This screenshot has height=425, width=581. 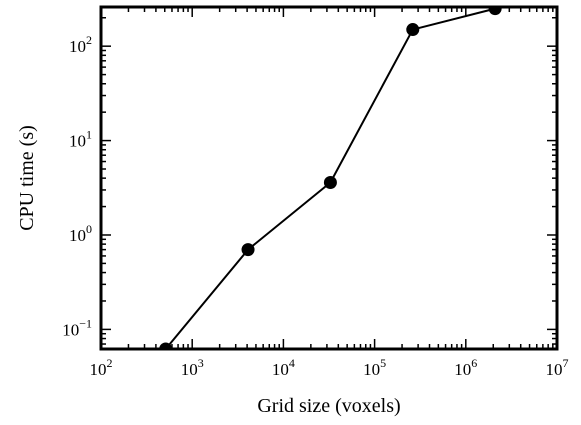 What do you see at coordinates (374, 367) in the screenshot?
I see `x-tick-label: 10⁵` at bounding box center [374, 367].